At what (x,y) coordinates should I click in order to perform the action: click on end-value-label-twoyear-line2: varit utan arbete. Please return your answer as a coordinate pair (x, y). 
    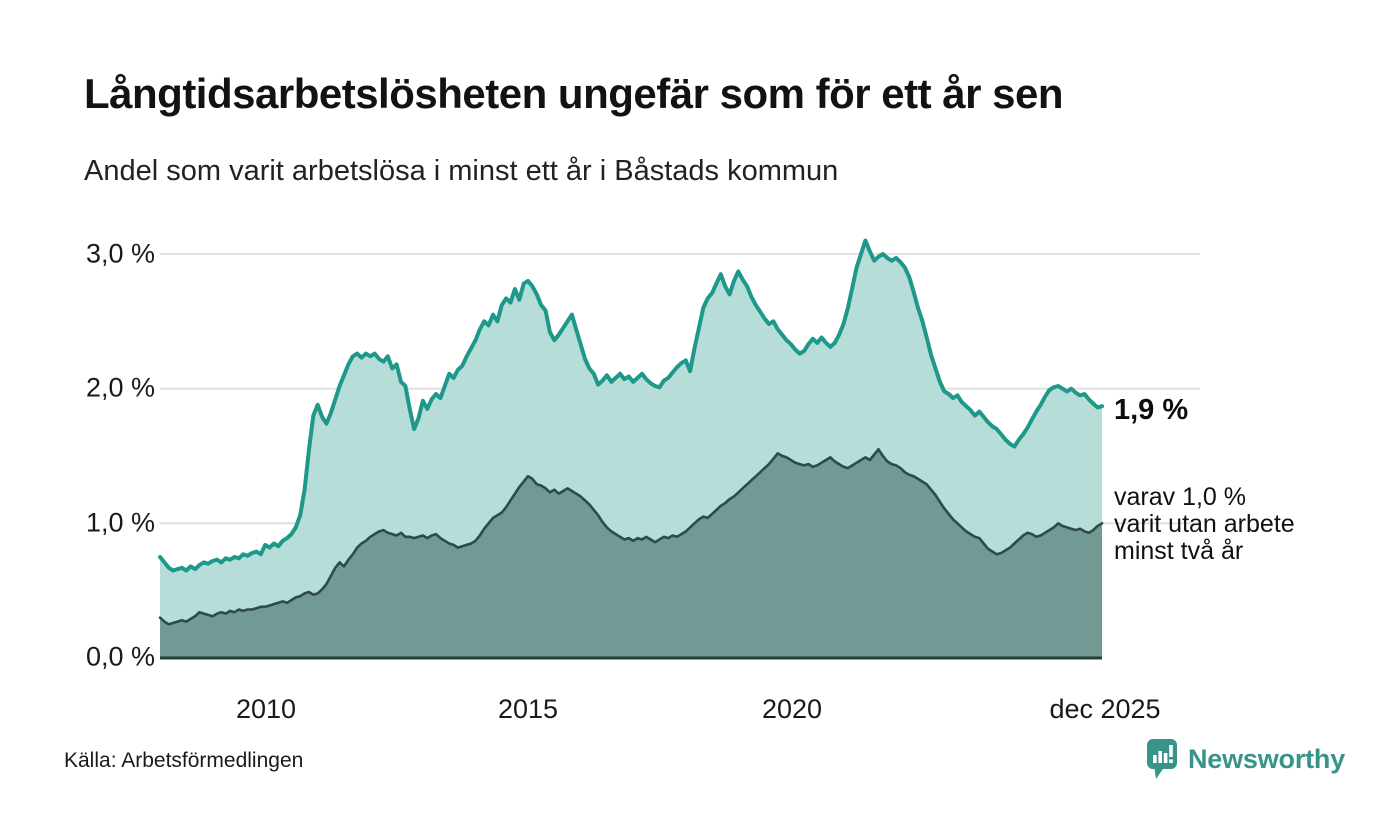
    Looking at the image, I should click on (1204, 524).